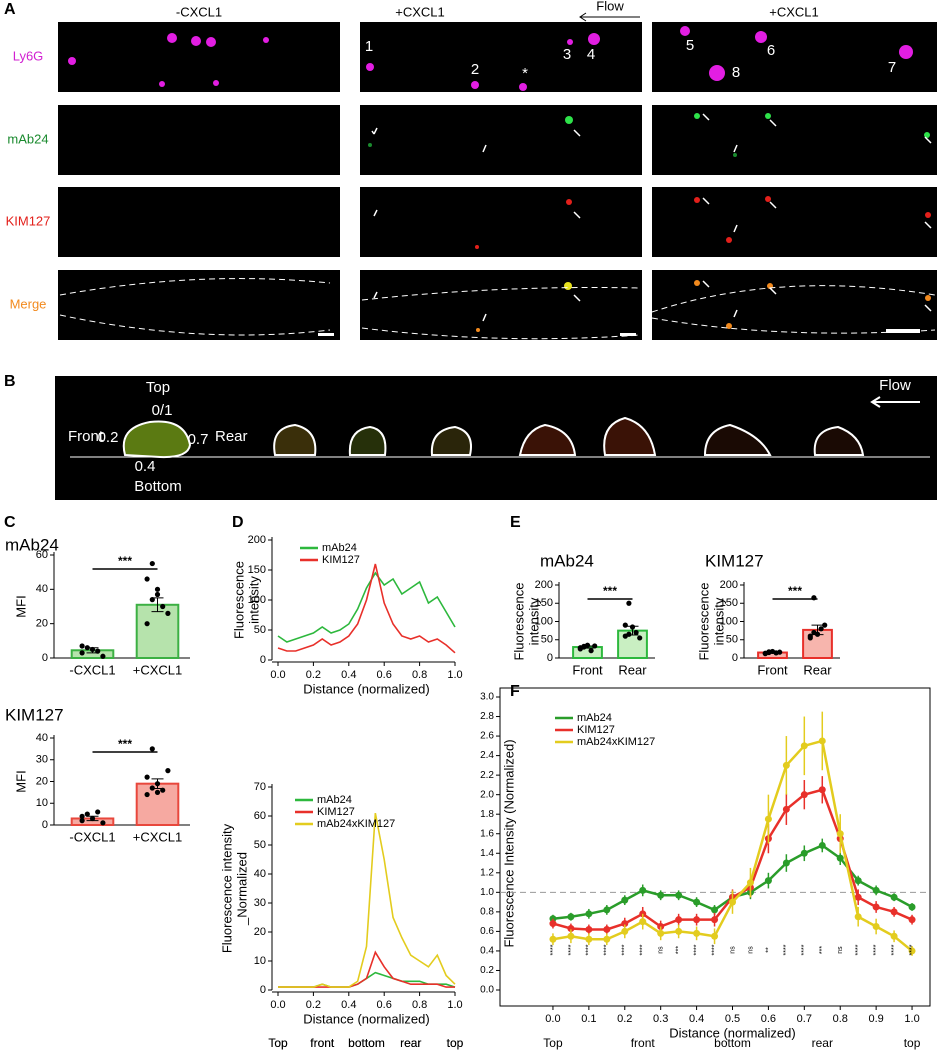 Image resolution: width=937 pixels, height=1055 pixels. What do you see at coordinates (454, 675) in the screenshot?
I see `x-tick-label: 1.0` at bounding box center [454, 675].